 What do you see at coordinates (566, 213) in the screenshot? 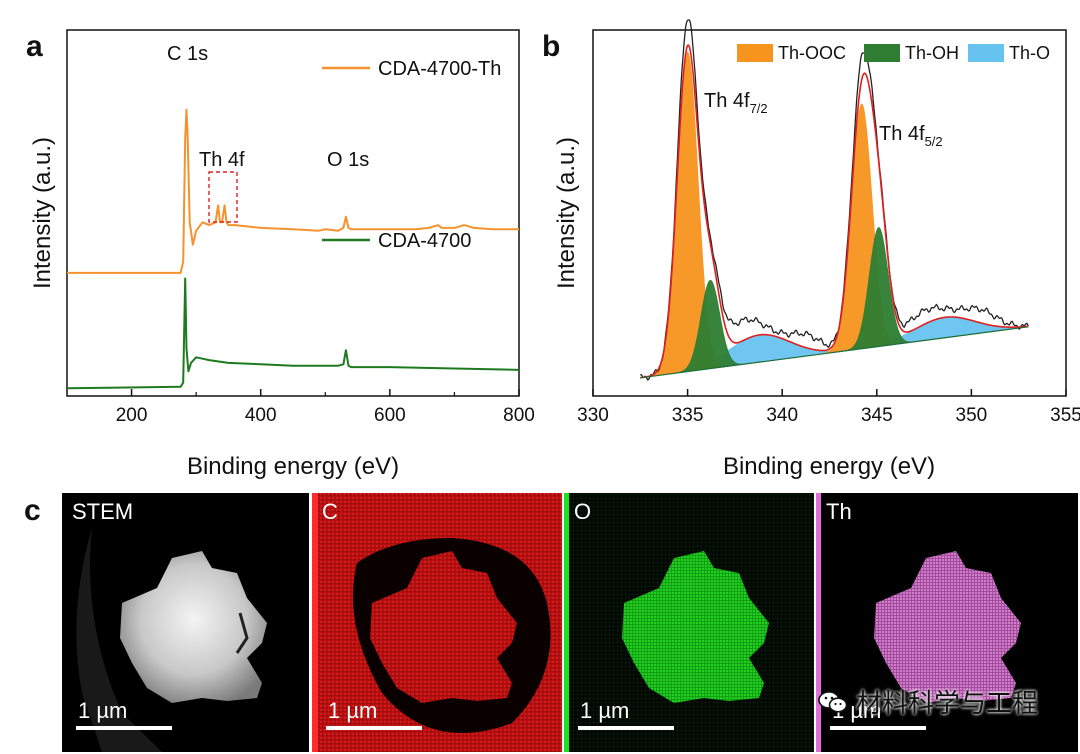
I see `y-axis-label-b: Intensity (a.u.)` at bounding box center [566, 213].